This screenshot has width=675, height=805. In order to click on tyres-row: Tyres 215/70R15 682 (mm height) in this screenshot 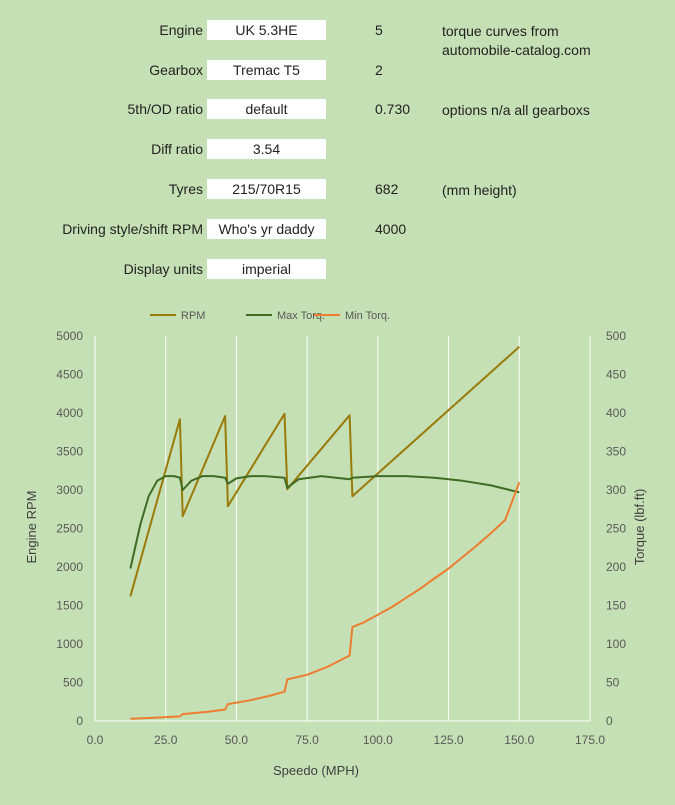, I will do `click(337, 190)`.